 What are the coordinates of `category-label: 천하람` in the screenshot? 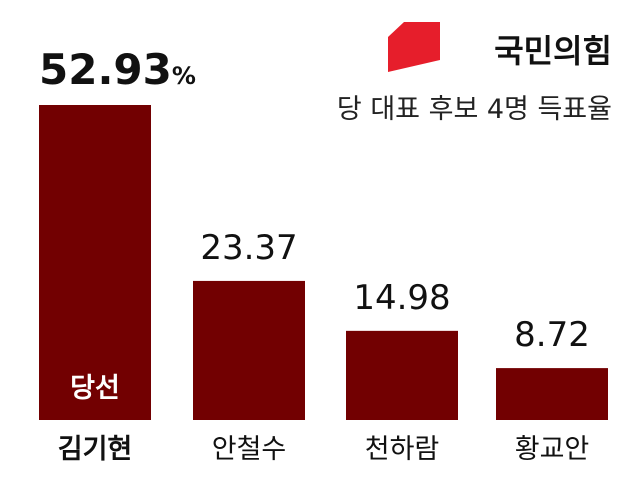 It's located at (402, 449).